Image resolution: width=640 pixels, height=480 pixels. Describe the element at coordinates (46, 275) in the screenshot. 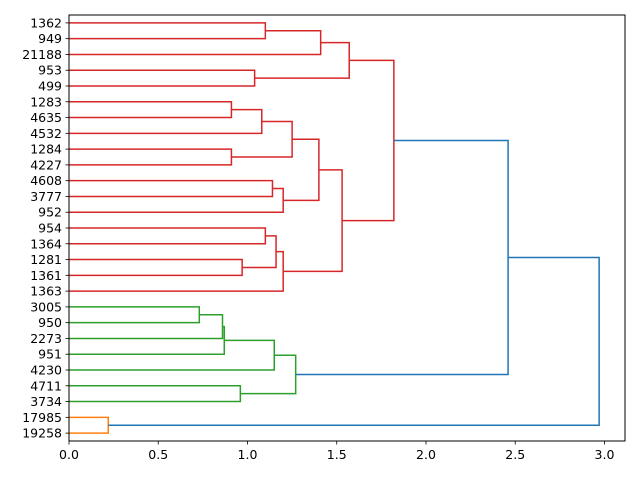

I see `leaf-label: 1361` at that location.